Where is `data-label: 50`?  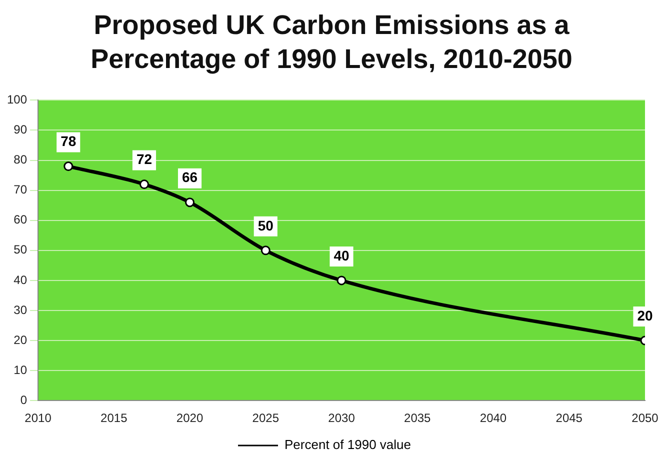
data-label: 50 is located at coordinates (266, 225).